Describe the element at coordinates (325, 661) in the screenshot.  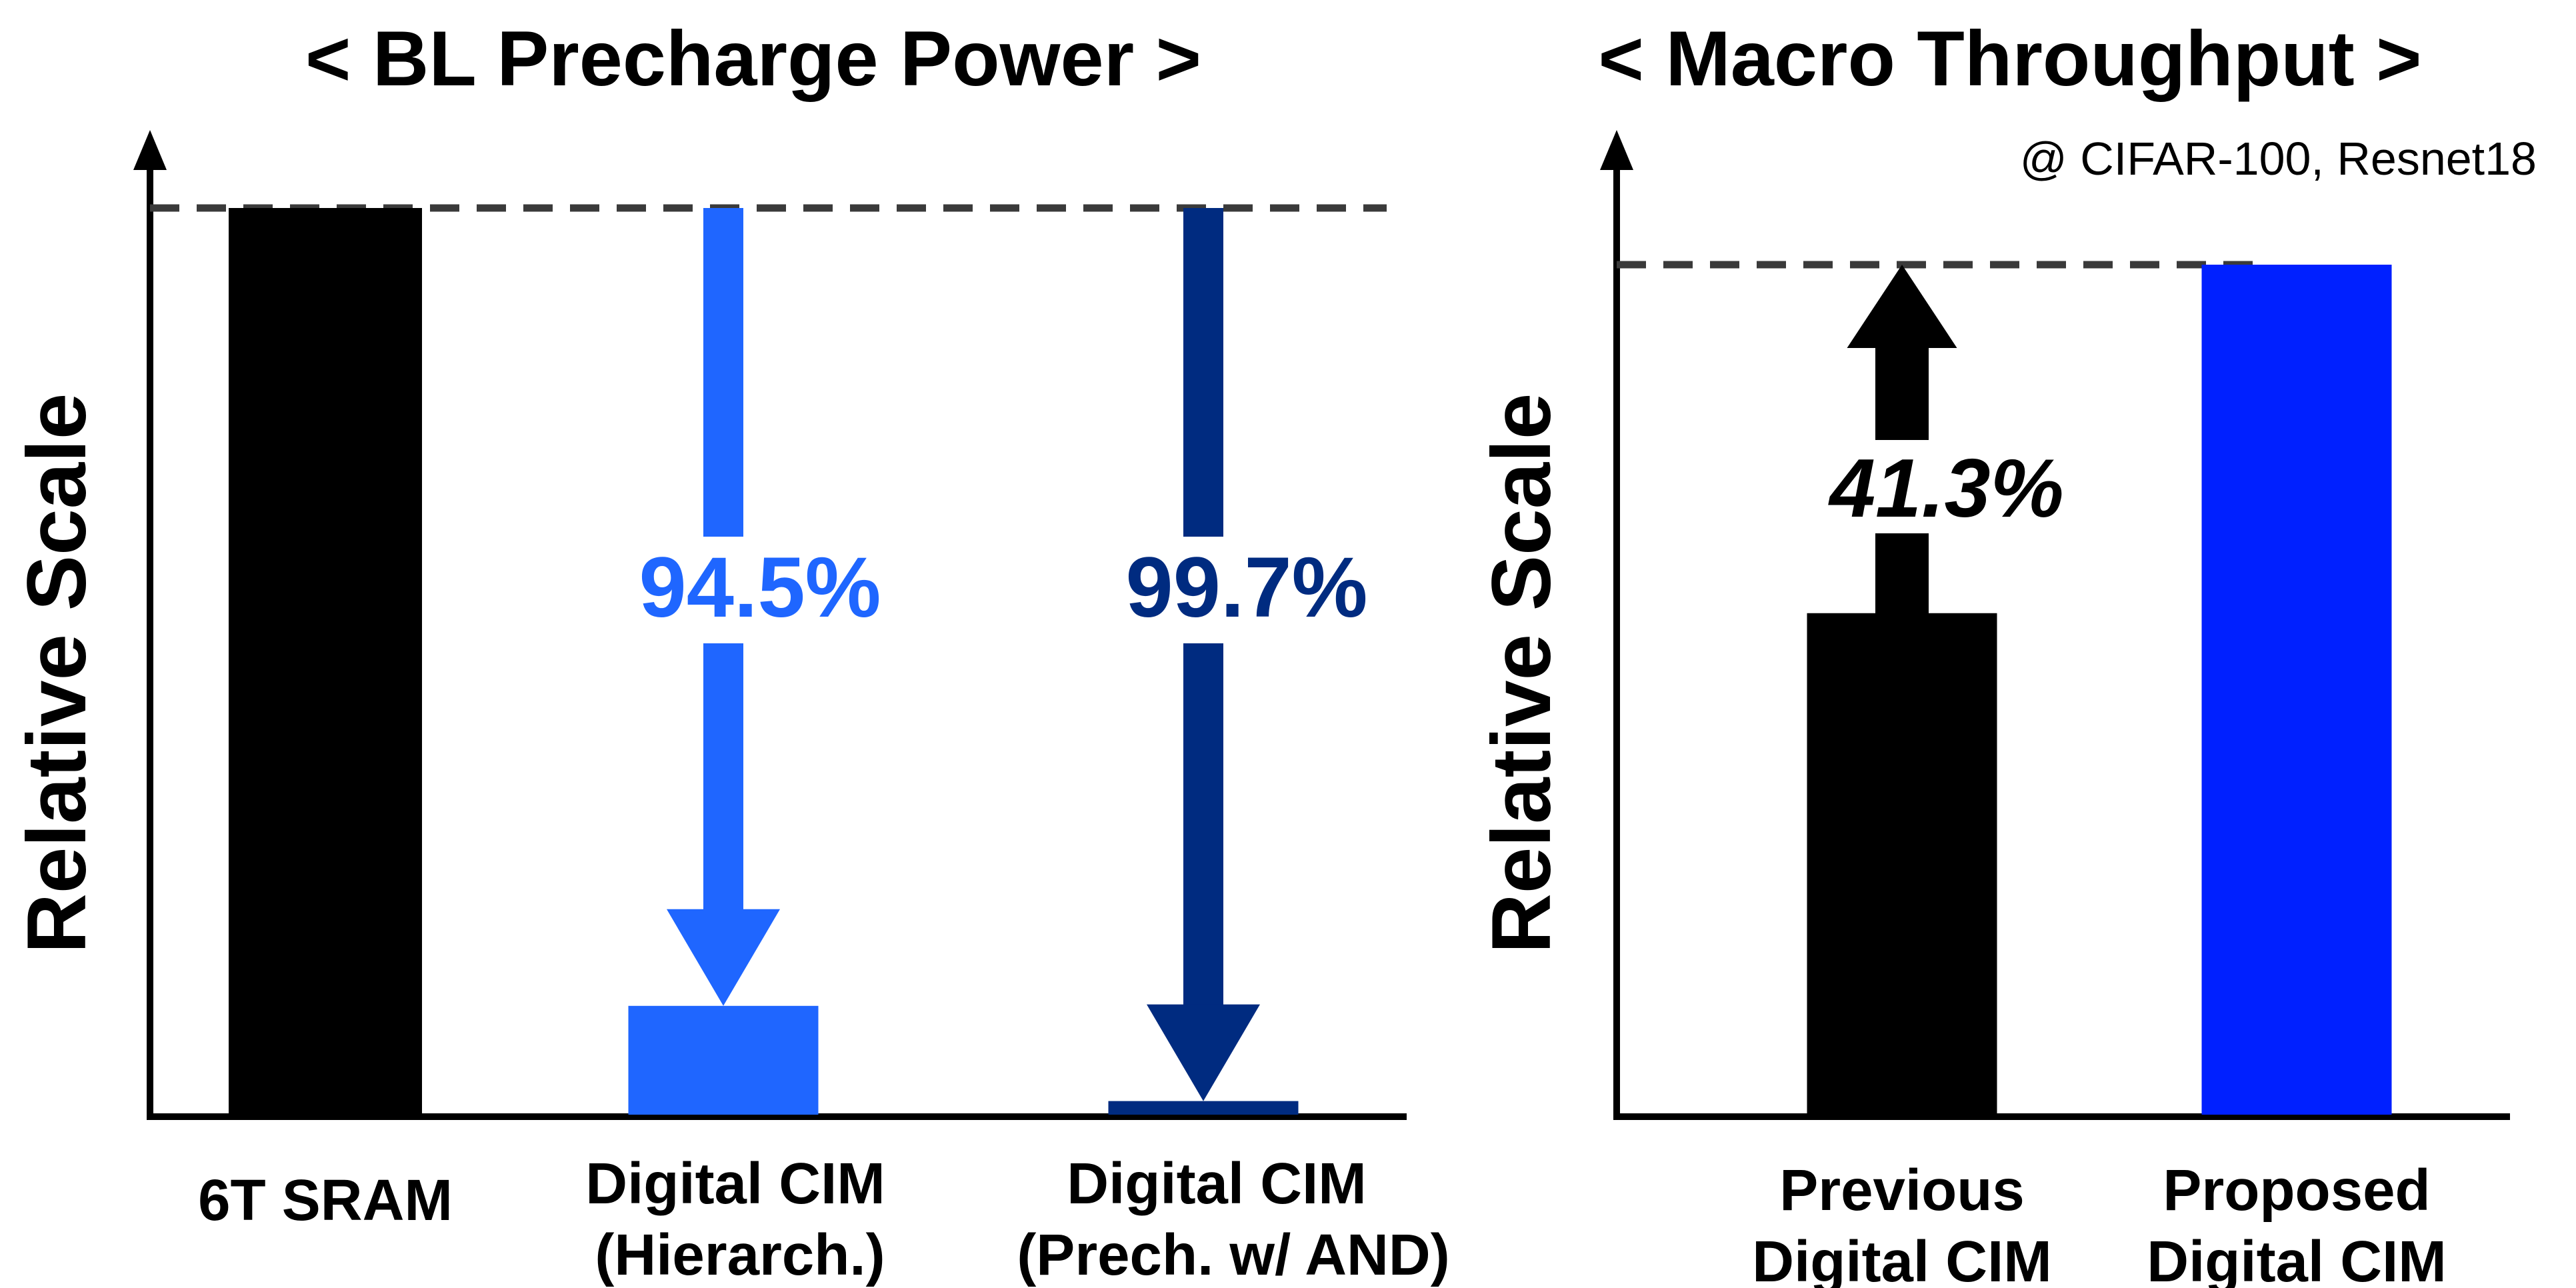
I see `bar-6t-sram` at that location.